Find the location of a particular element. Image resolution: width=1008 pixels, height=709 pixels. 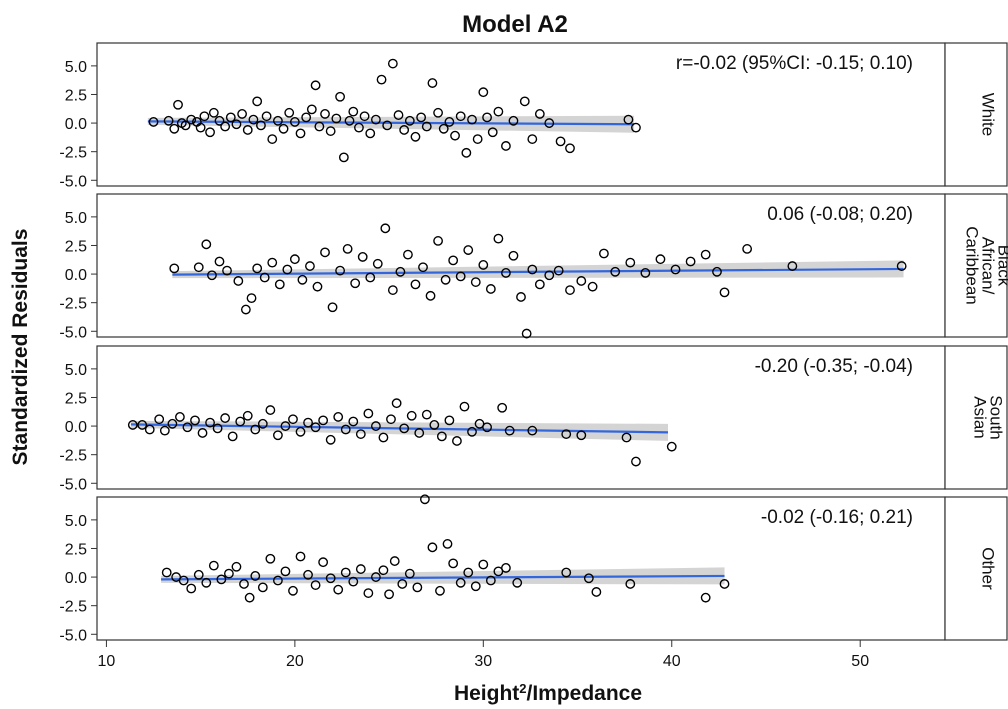

facet-strip-label-line: Asian is located at coordinates (980, 417).